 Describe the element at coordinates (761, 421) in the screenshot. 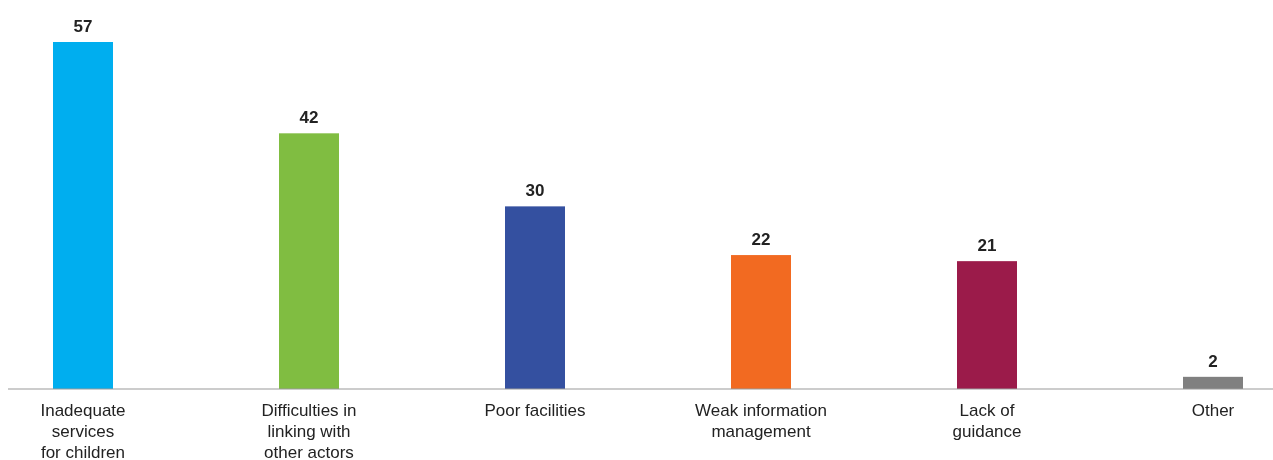

I see `x-tick-label: Weak information management` at that location.